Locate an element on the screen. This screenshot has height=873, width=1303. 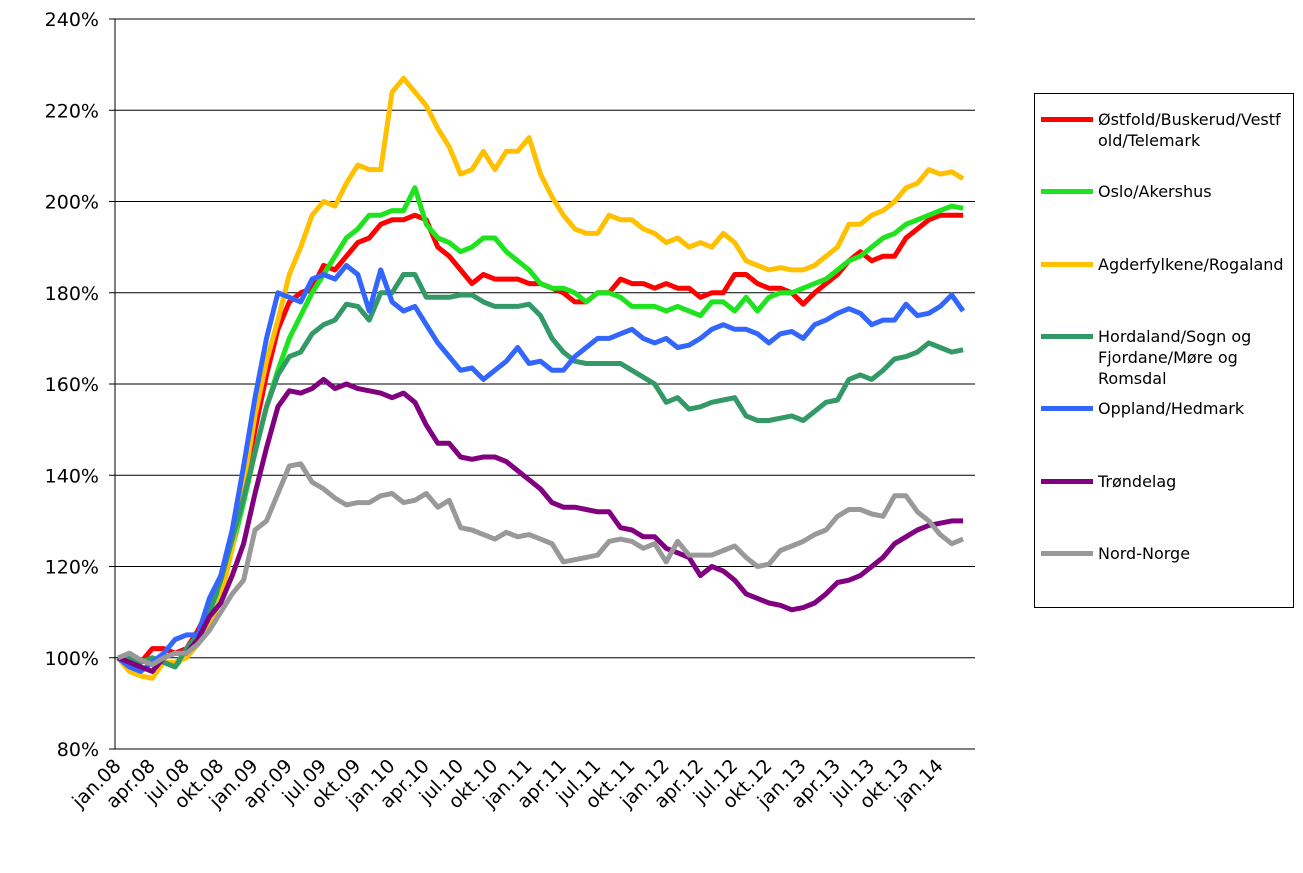
y-tick-label: 160% is located at coordinates (72, 385).